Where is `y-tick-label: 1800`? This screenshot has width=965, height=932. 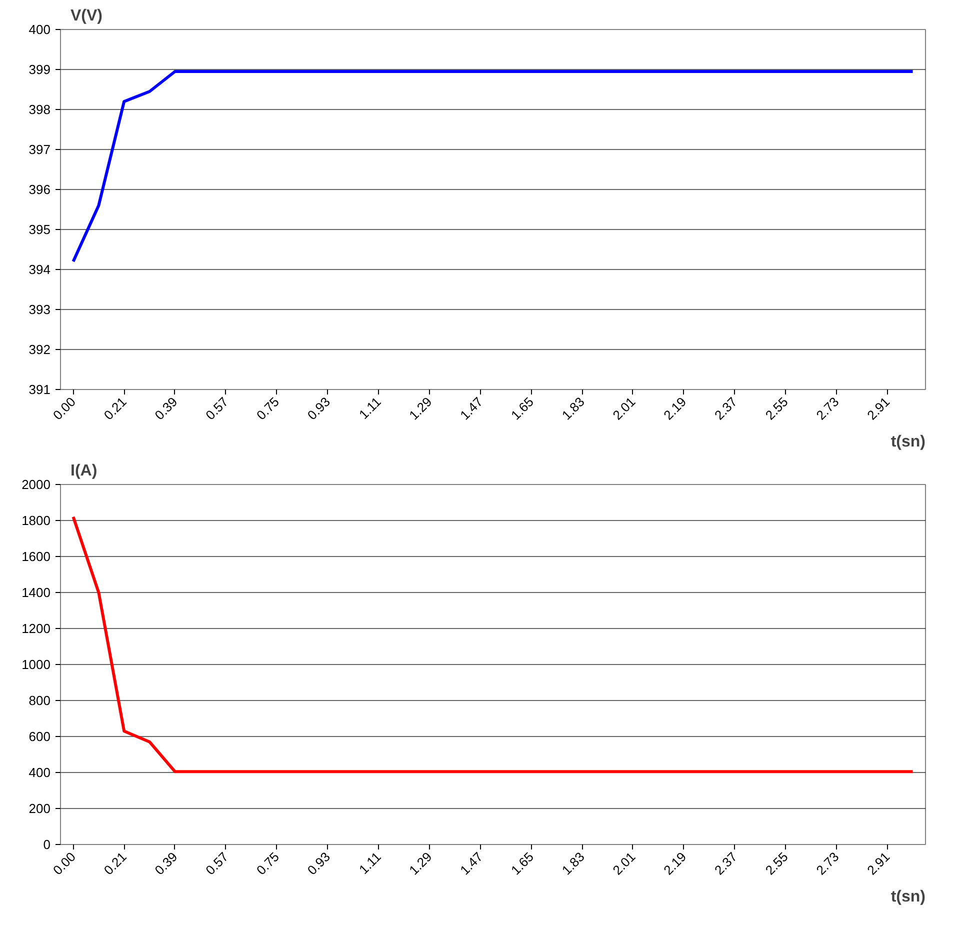 y-tick-label: 1800 is located at coordinates (36, 520).